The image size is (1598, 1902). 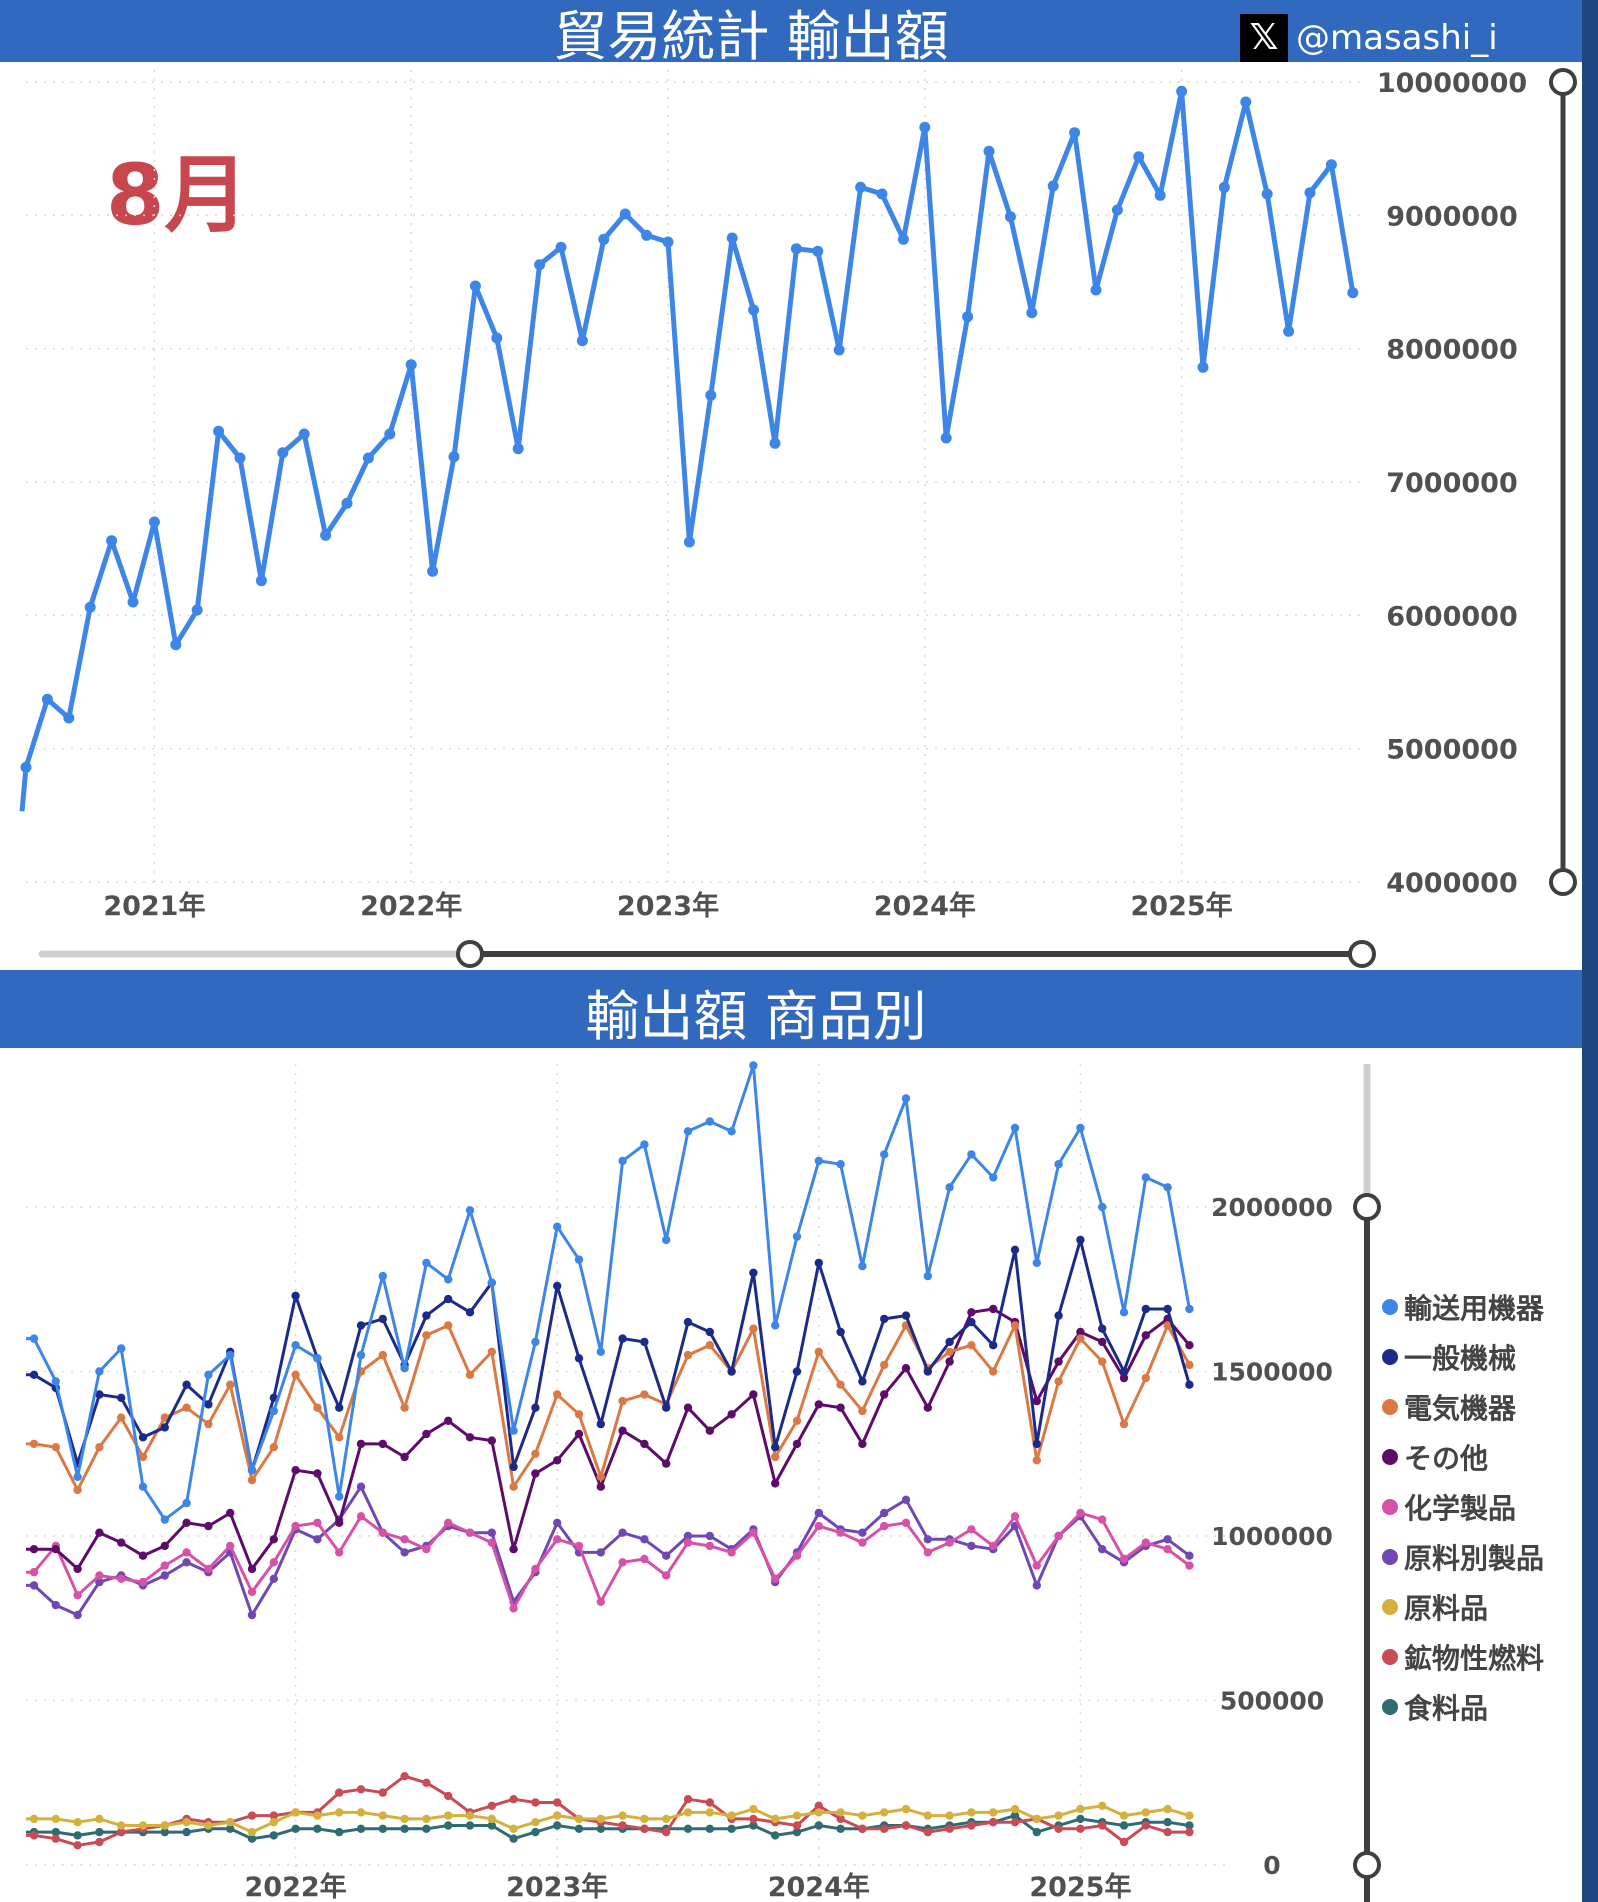 What do you see at coordinates (1463, 1657) in the screenshot?
I see `legend-item: 鉱物性燃料` at bounding box center [1463, 1657].